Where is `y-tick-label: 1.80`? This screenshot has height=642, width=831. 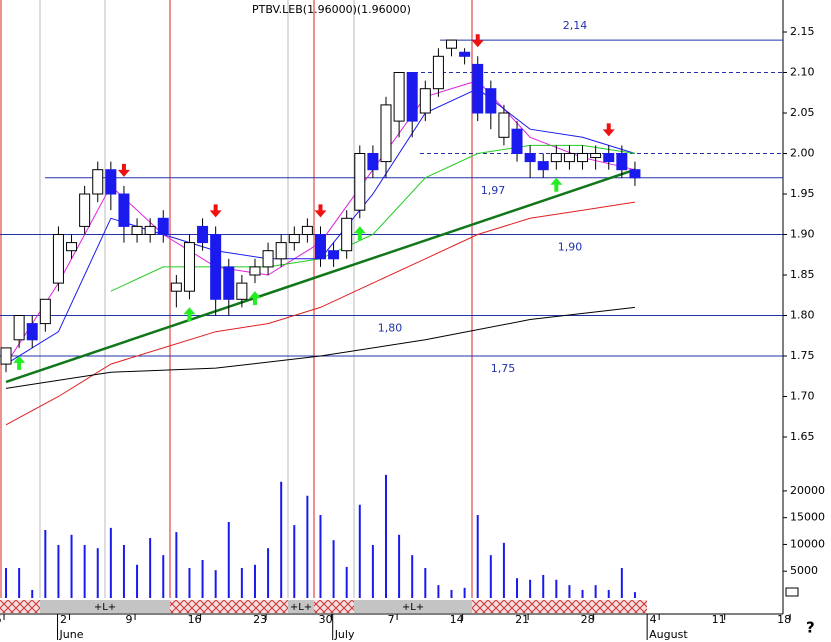
y-tick-label: 1.80 is located at coordinates (802, 315).